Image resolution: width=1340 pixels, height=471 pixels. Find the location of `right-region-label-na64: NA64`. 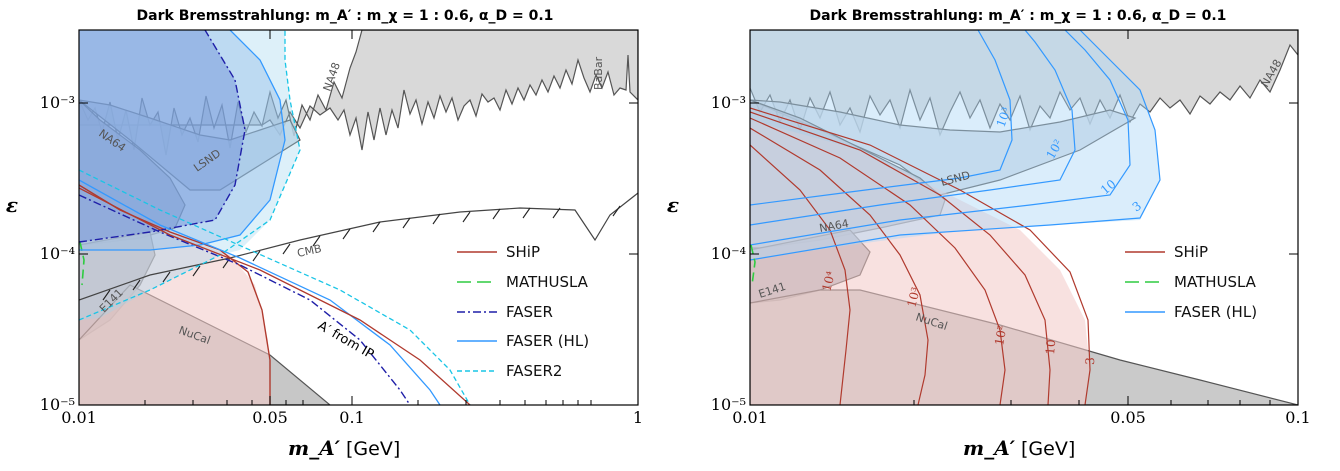

right-region-label-na64: NA64 is located at coordinates (834, 226).